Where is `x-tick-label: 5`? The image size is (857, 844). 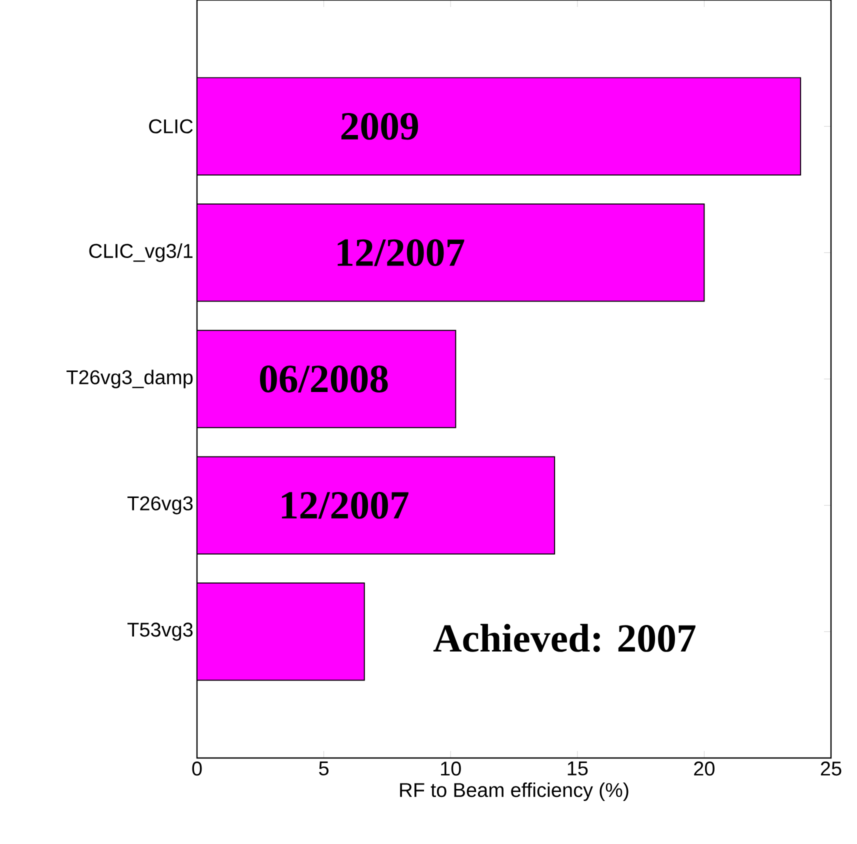 x-tick-label: 5 is located at coordinates (324, 769).